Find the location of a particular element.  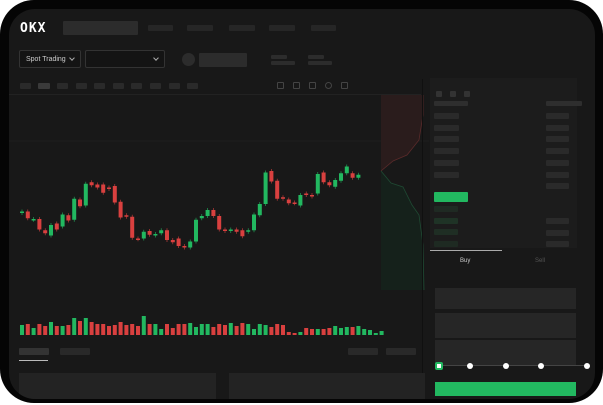

book-bids-icon is located at coordinates (453, 94).